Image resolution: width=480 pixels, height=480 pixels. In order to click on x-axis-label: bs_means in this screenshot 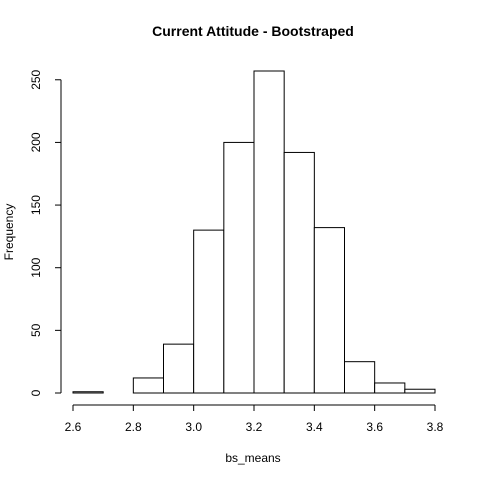, I will do `click(252, 458)`.